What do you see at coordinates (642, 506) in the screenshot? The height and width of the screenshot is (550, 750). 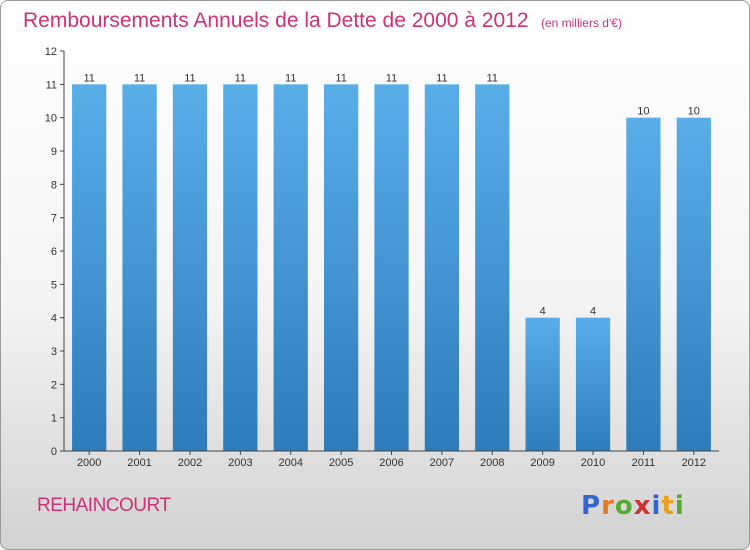 I see `logo-letter: x` at bounding box center [642, 506].